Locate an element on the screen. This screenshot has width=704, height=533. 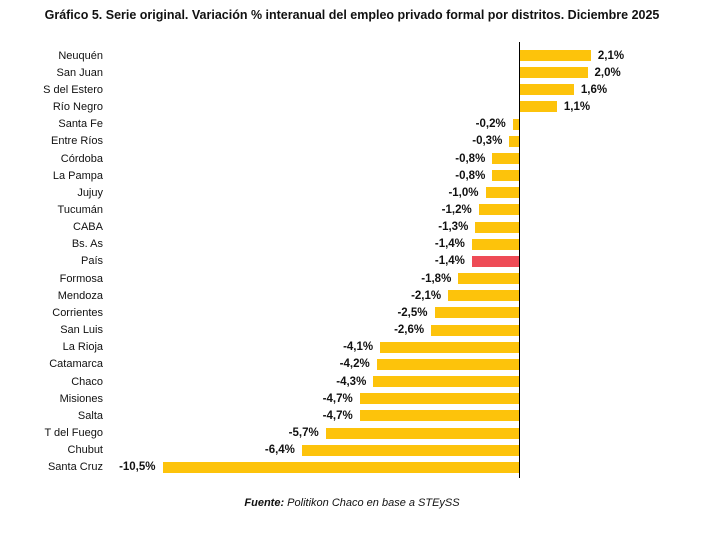
chart-row: Neuquén 2,1% is located at coordinates (352, 55).